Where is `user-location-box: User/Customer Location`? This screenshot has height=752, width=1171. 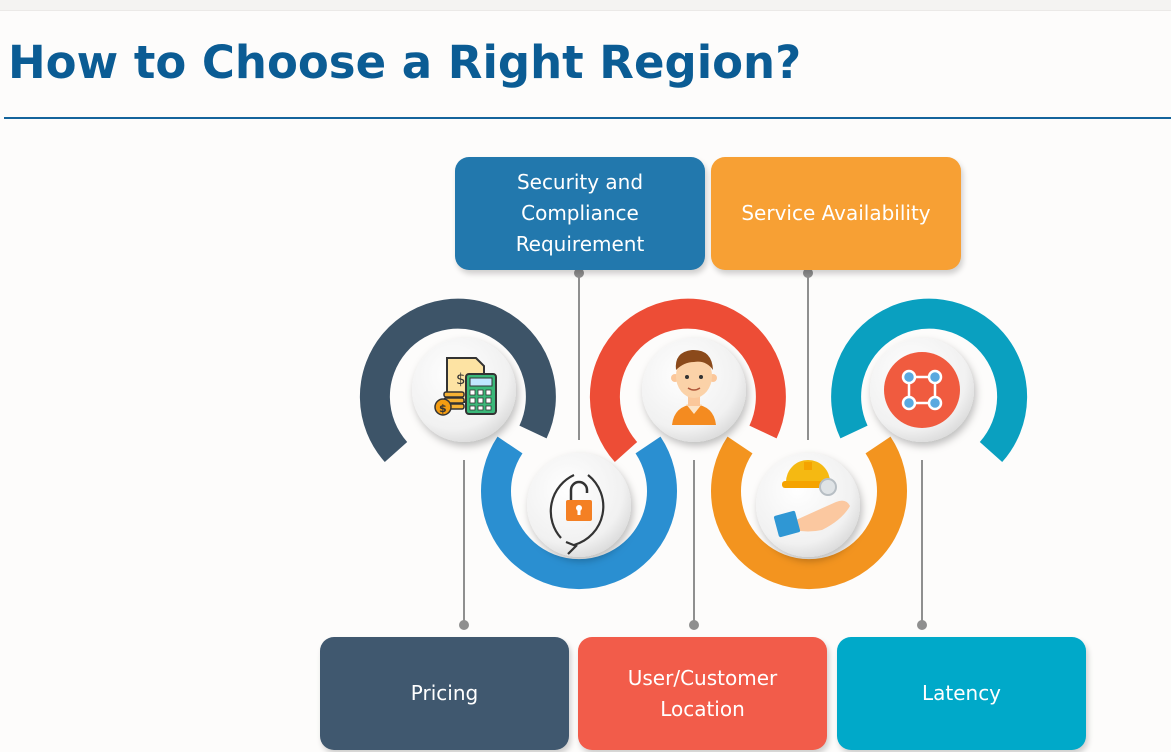
user-location-box: User/Customer Location is located at coordinates (702, 693).